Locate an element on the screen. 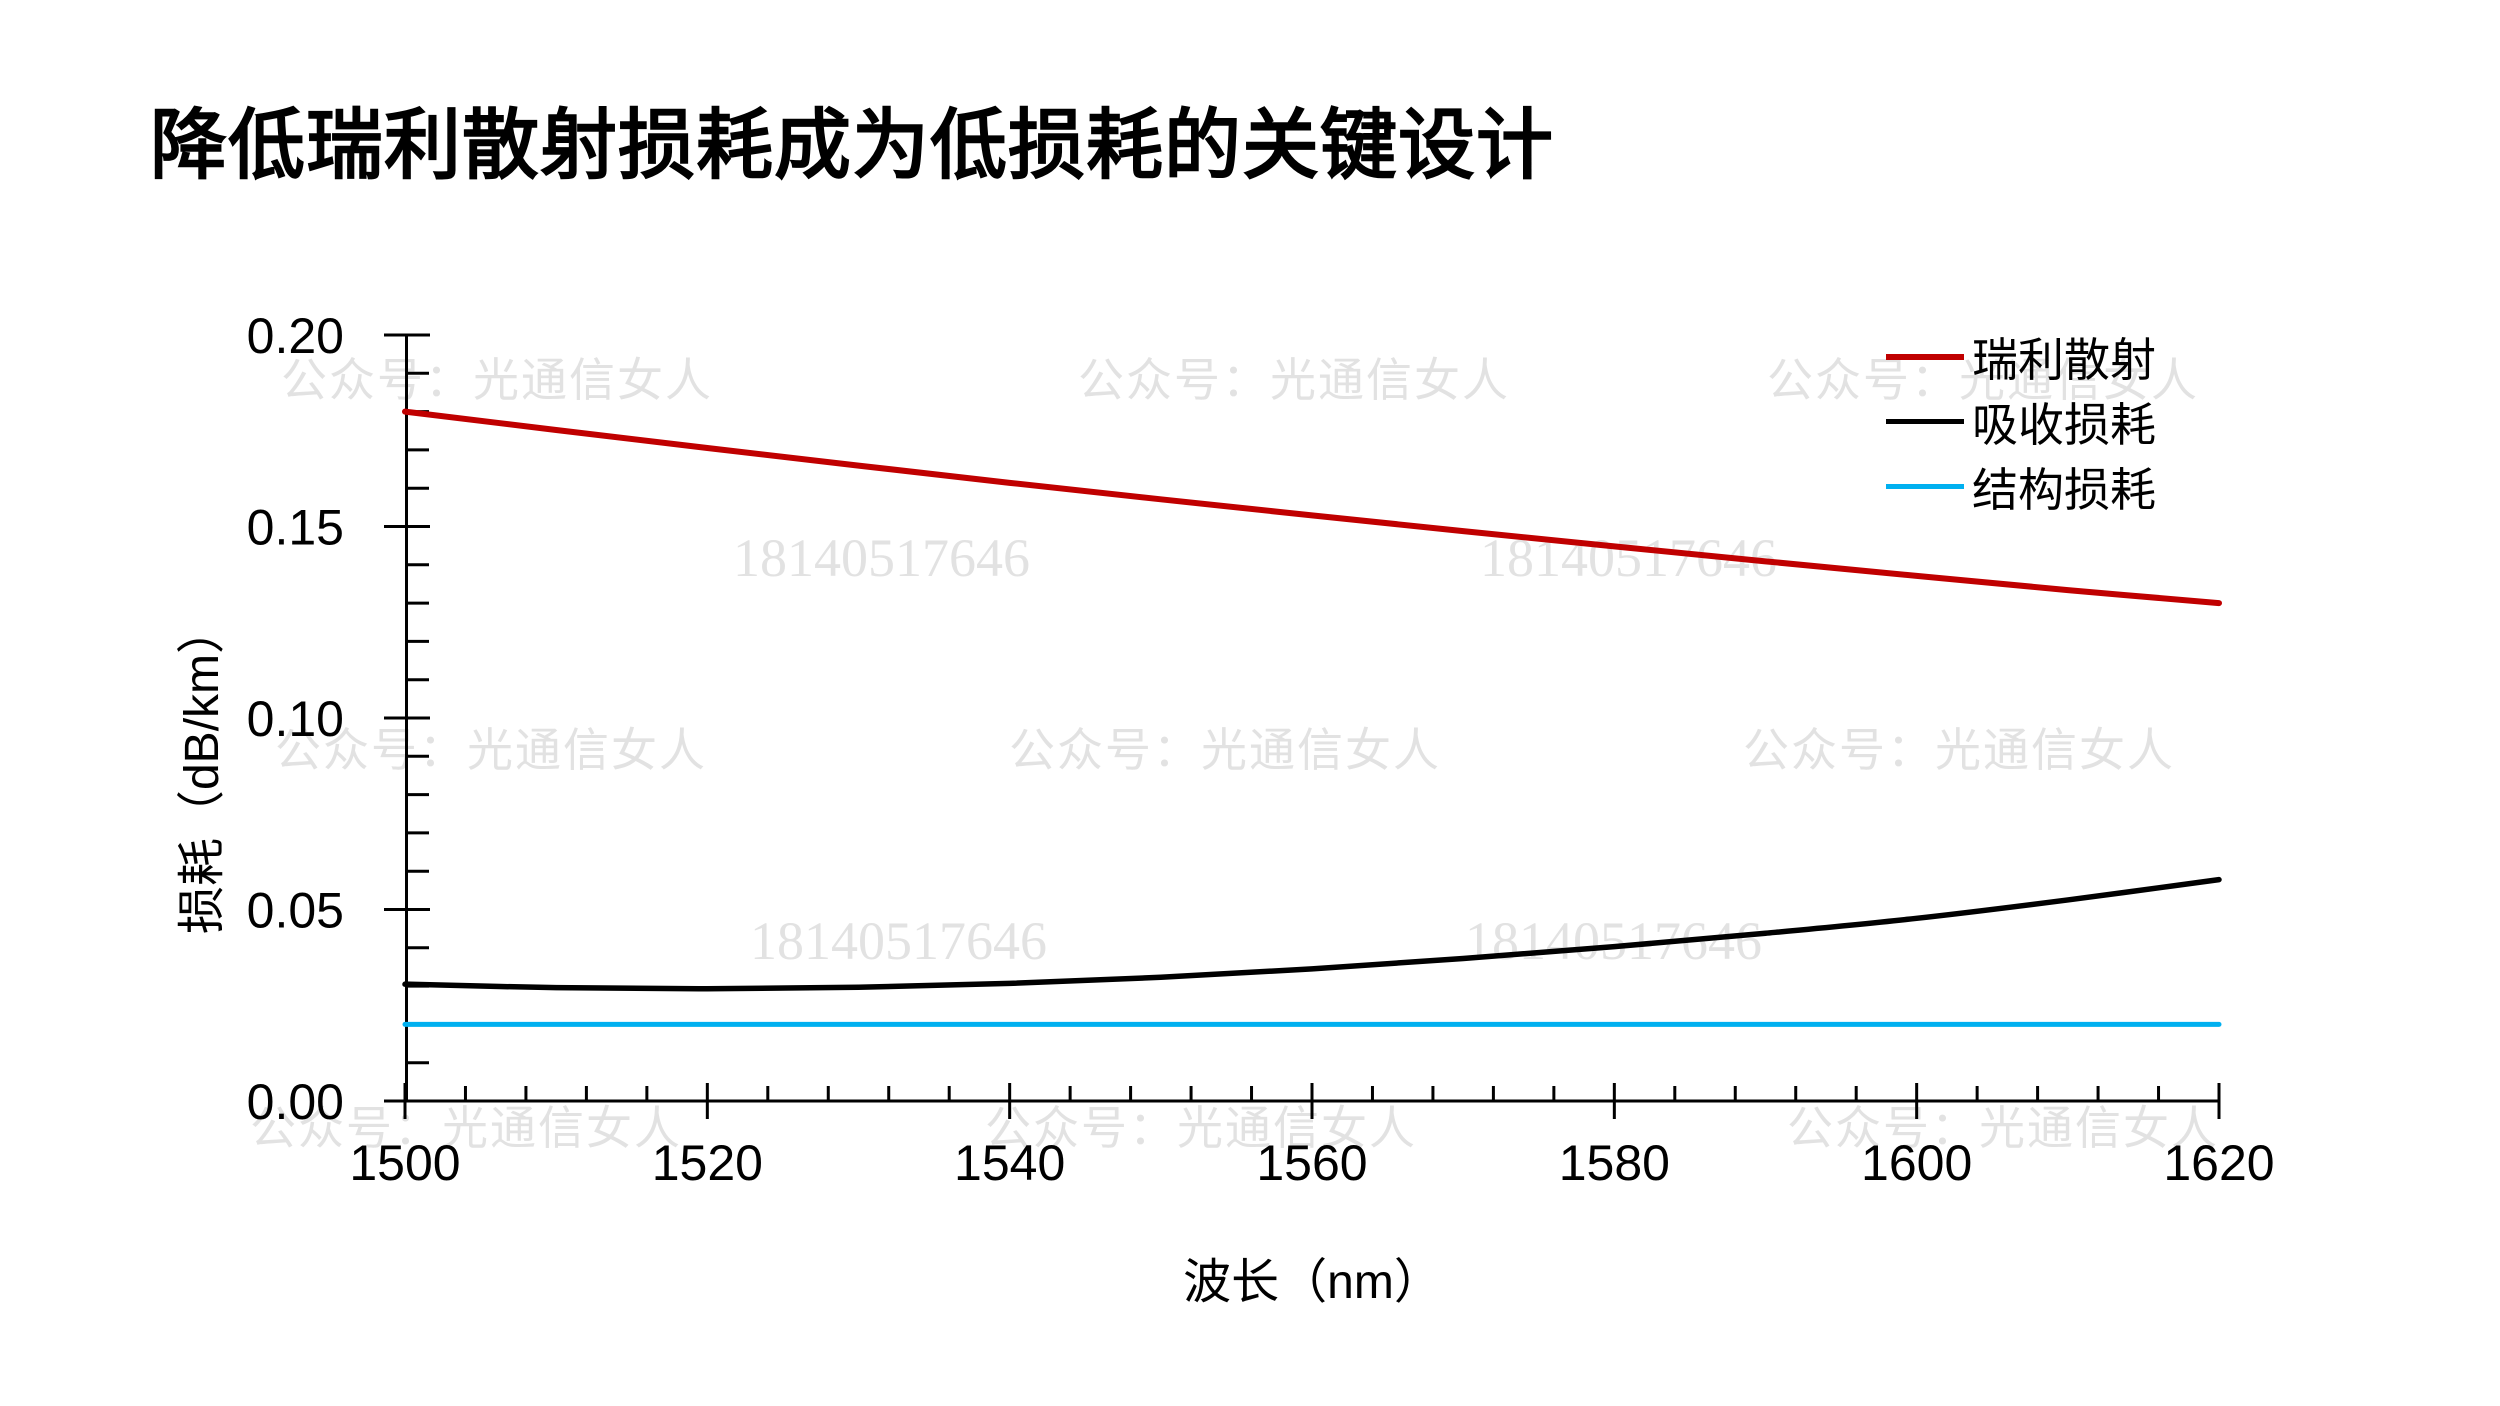 The width and height of the screenshot is (2500, 1406). legend-item-absorption-loss: 吸收损耗 is located at coordinates (2021, 421).